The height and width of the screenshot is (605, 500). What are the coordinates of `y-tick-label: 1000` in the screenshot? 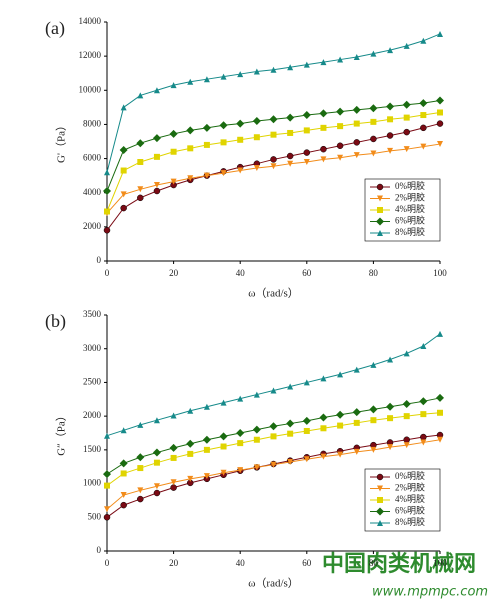 It's located at (92, 483).